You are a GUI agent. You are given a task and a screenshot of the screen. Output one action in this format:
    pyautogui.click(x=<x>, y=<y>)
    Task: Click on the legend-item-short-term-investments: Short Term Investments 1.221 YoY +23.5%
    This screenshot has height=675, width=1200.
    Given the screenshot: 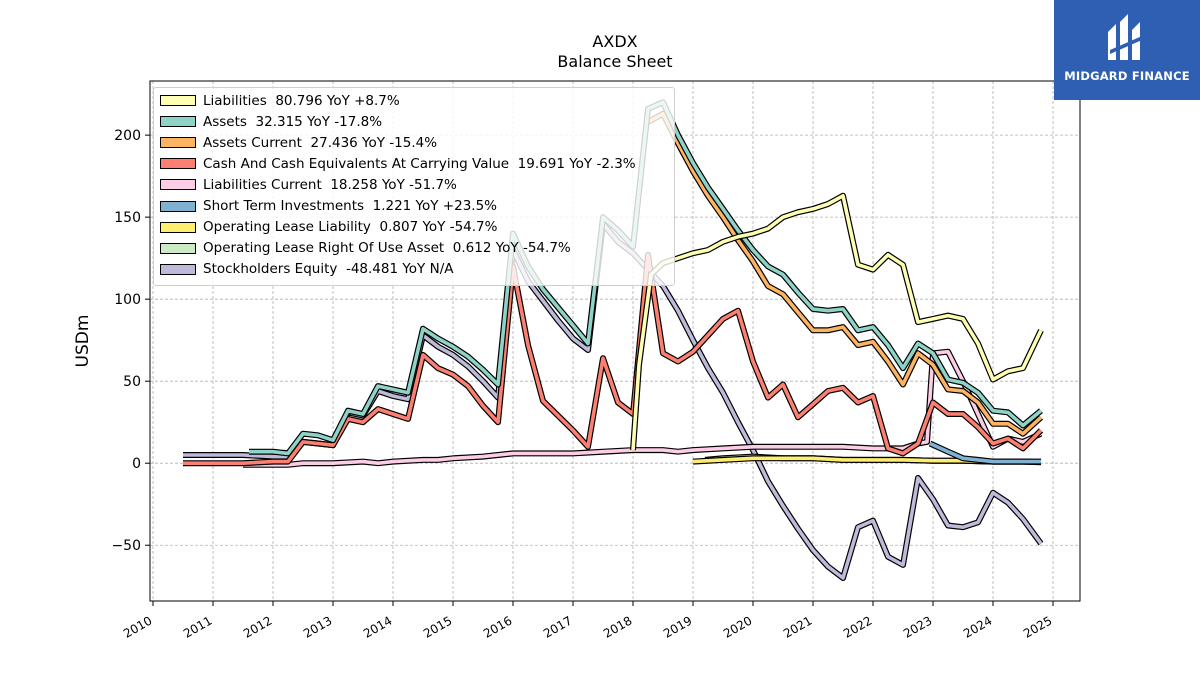 What is the action you would take?
    pyautogui.click(x=328, y=206)
    